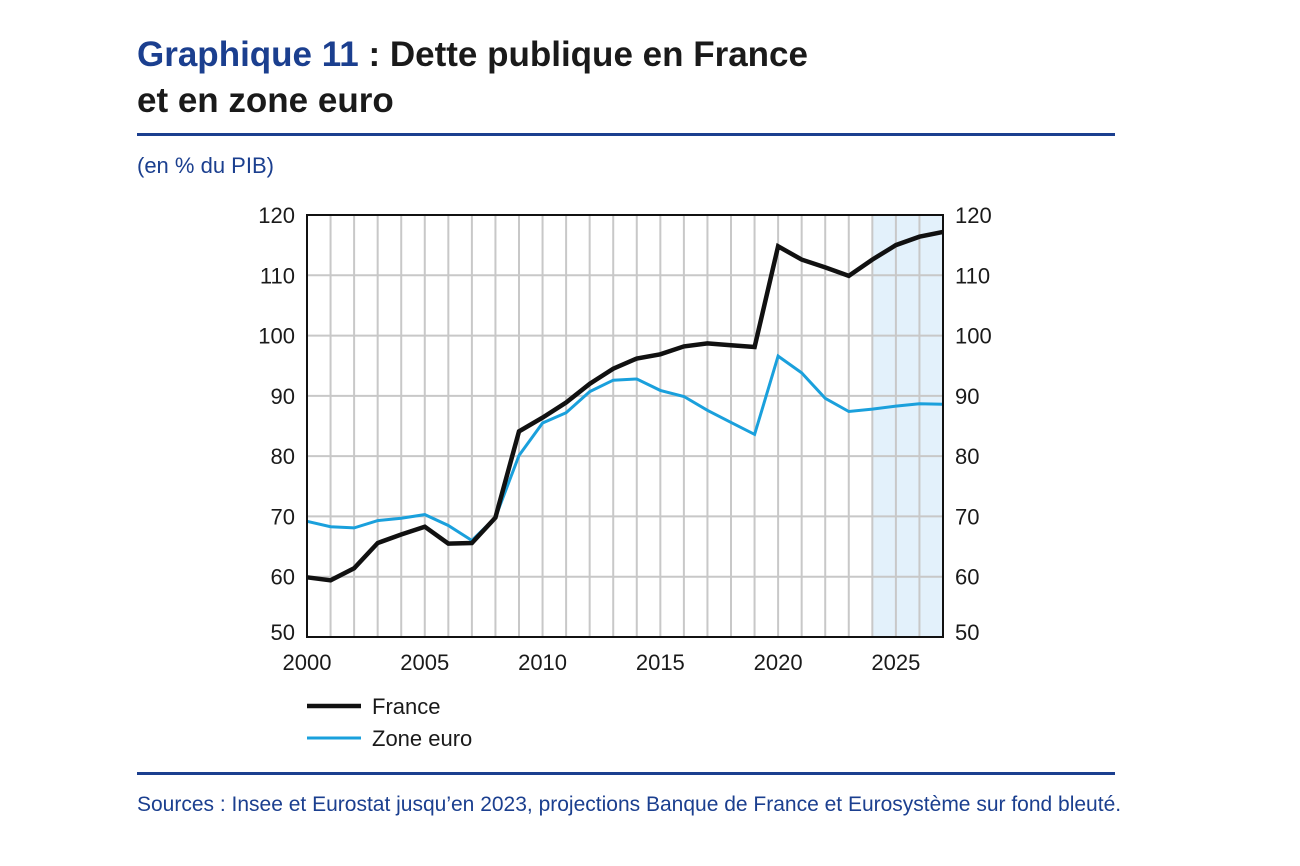 This screenshot has height=866, width=1300. Describe the element at coordinates (967, 516) in the screenshot. I see `y-tick-label-right: 70` at that location.